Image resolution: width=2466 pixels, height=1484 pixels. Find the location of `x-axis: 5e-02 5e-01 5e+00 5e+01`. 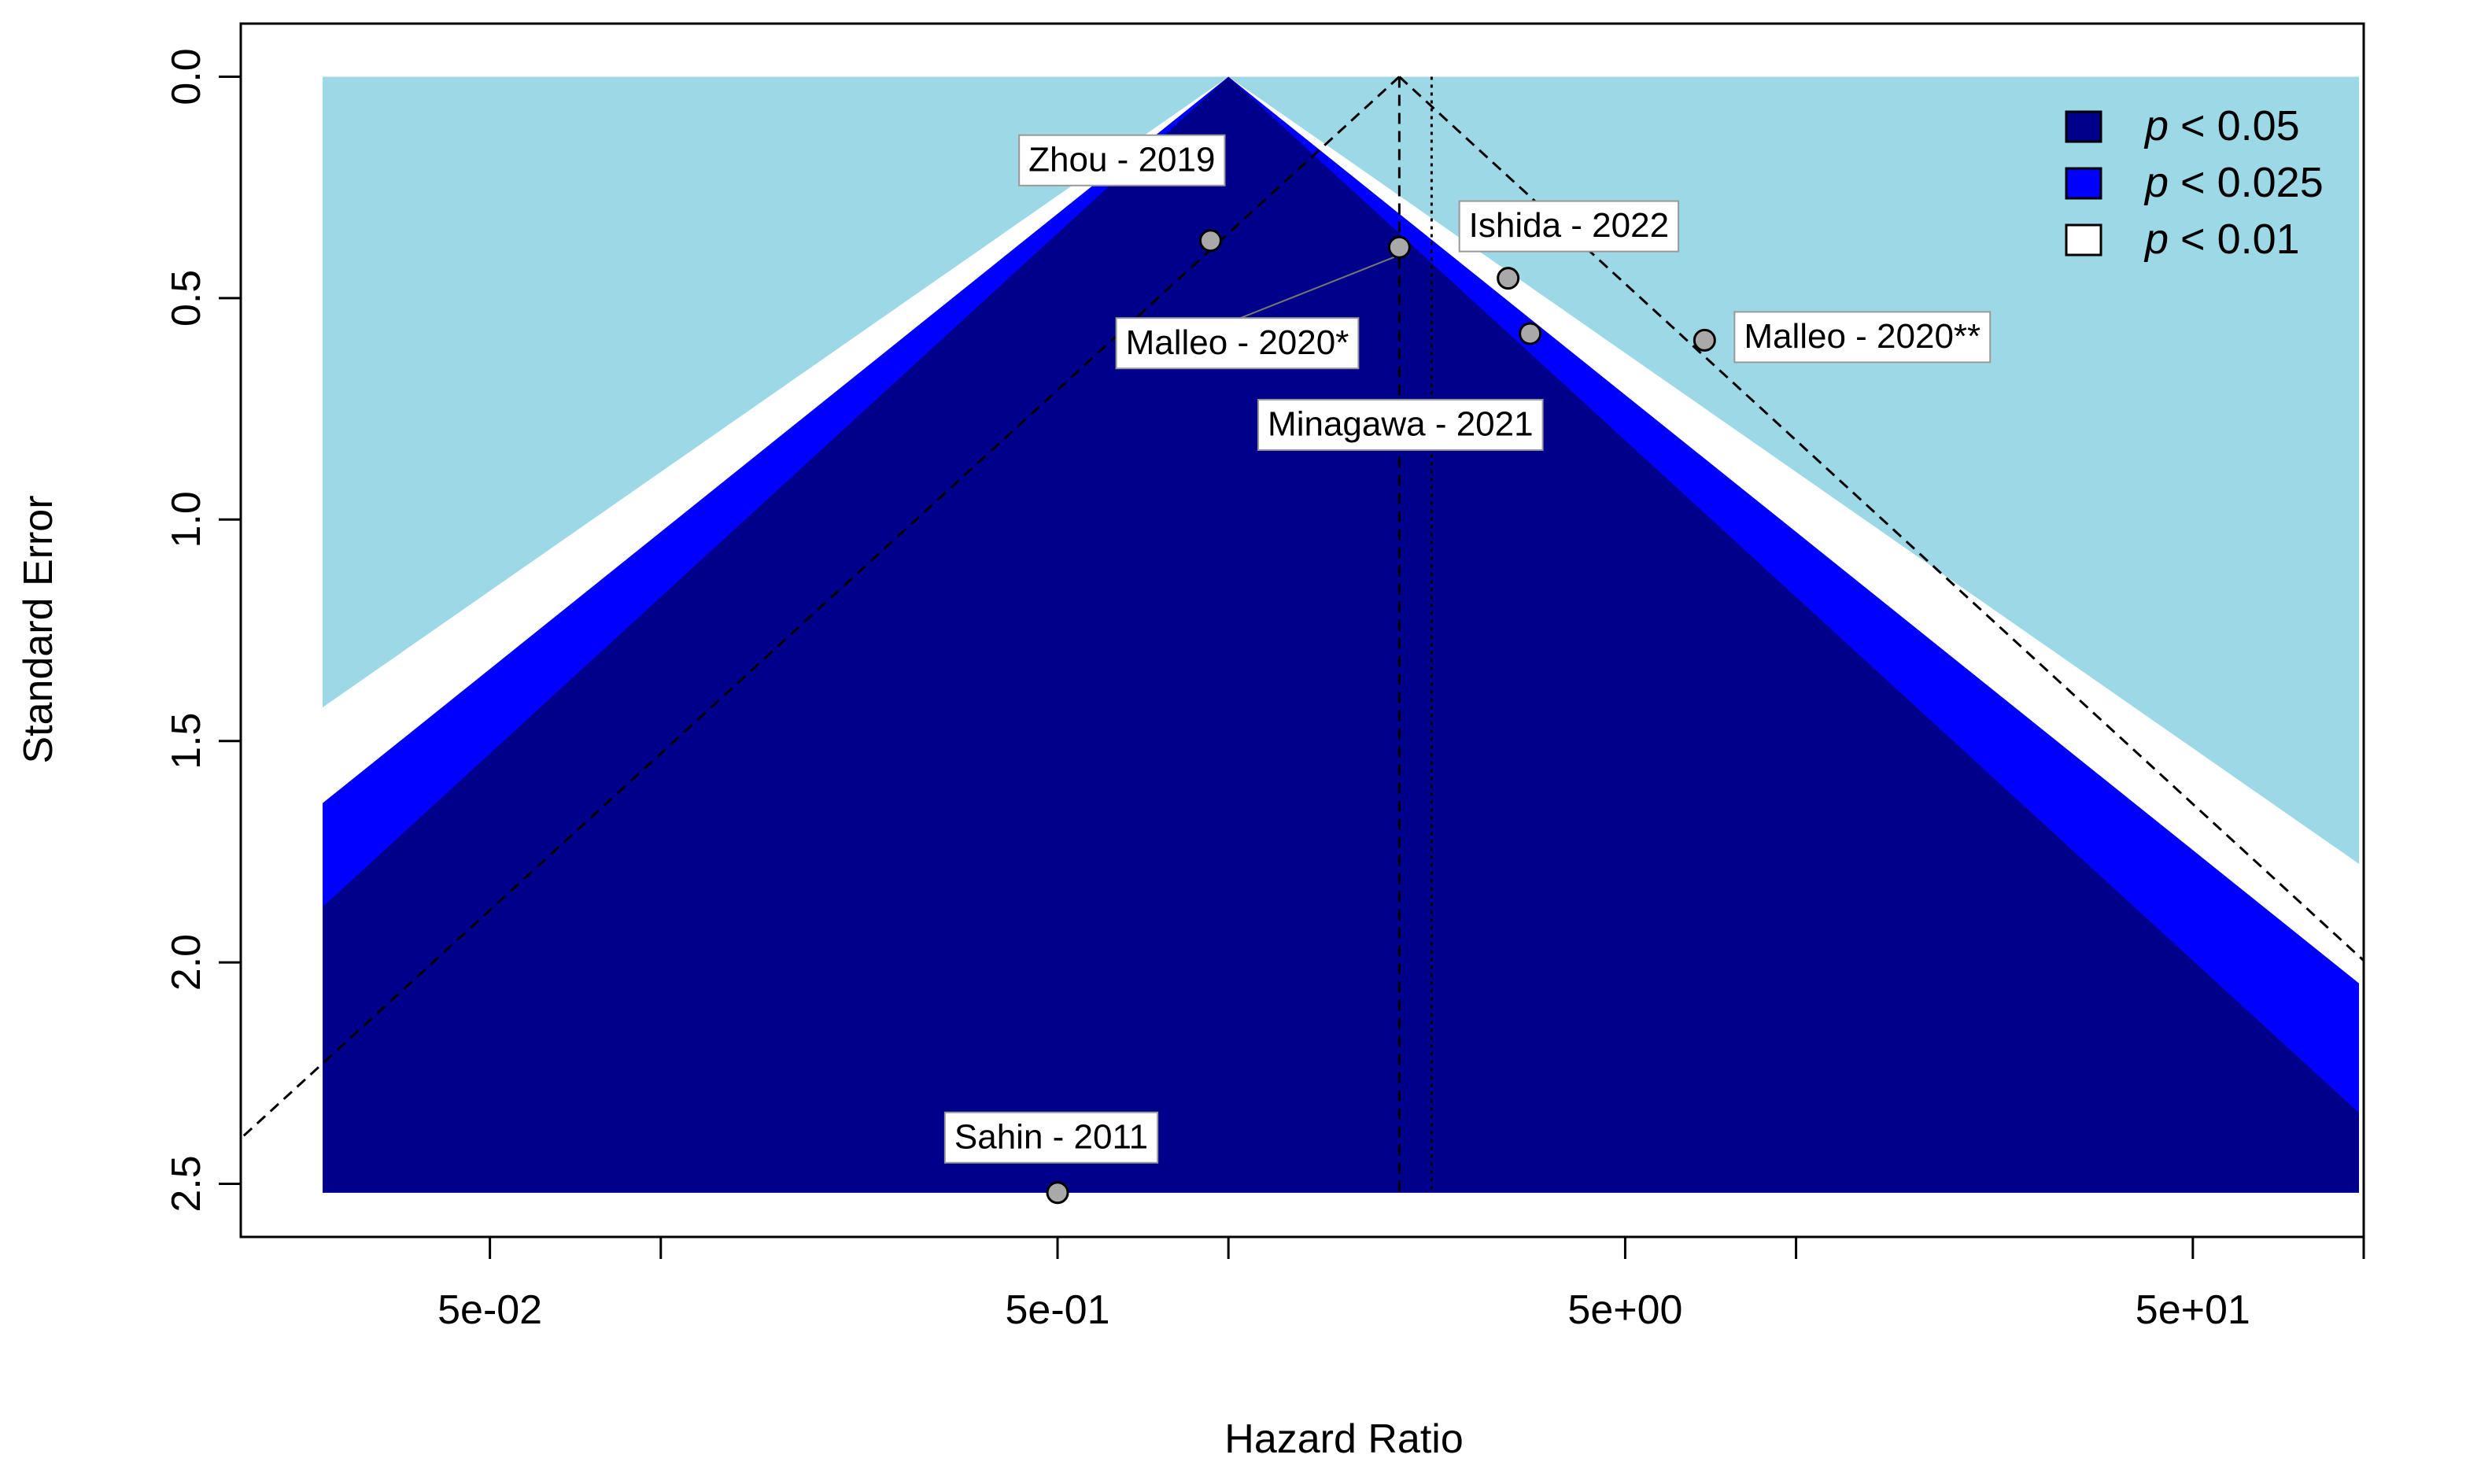

x-axis: 5e-02 5e-01 5e+00 5e+01 is located at coordinates (1401, 1285).